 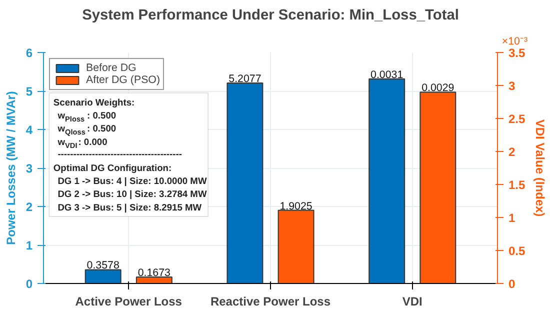 What do you see at coordinates (120, 153) in the screenshot?
I see `annotation: ----------------------------------------` at bounding box center [120, 153].